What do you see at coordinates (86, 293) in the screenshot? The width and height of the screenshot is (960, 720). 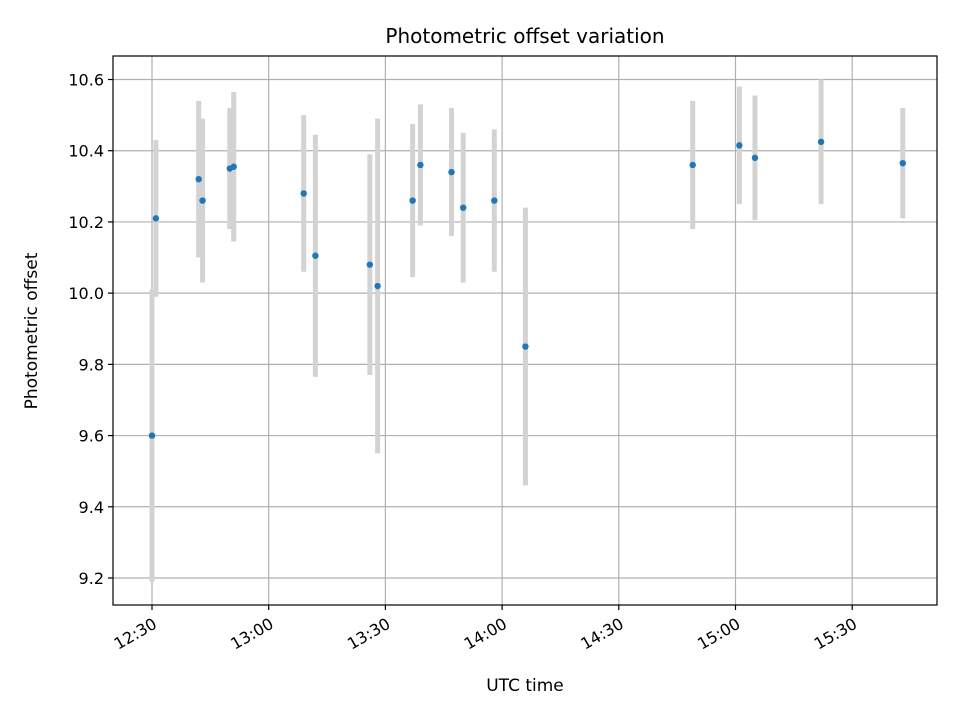 I see `y-tick-label: 10.0` at bounding box center [86, 293].